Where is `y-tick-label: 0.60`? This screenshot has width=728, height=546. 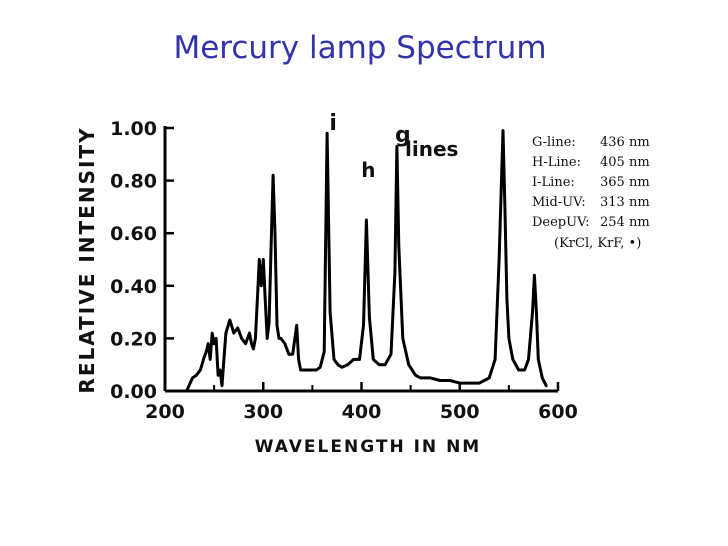
y-tick-label: 0.60 is located at coordinates (133, 234).